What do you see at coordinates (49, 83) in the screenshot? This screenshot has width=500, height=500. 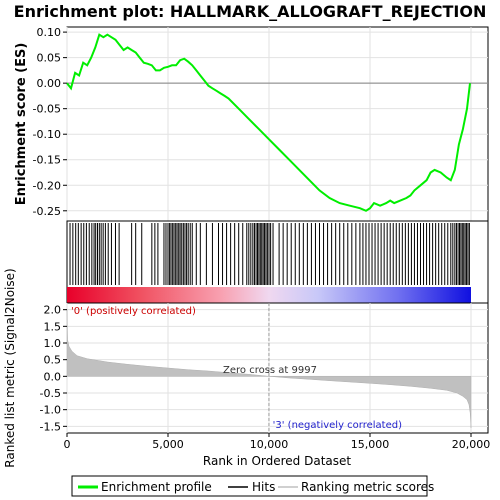 I see `es-y-tick-label: 0.00` at bounding box center [49, 83].